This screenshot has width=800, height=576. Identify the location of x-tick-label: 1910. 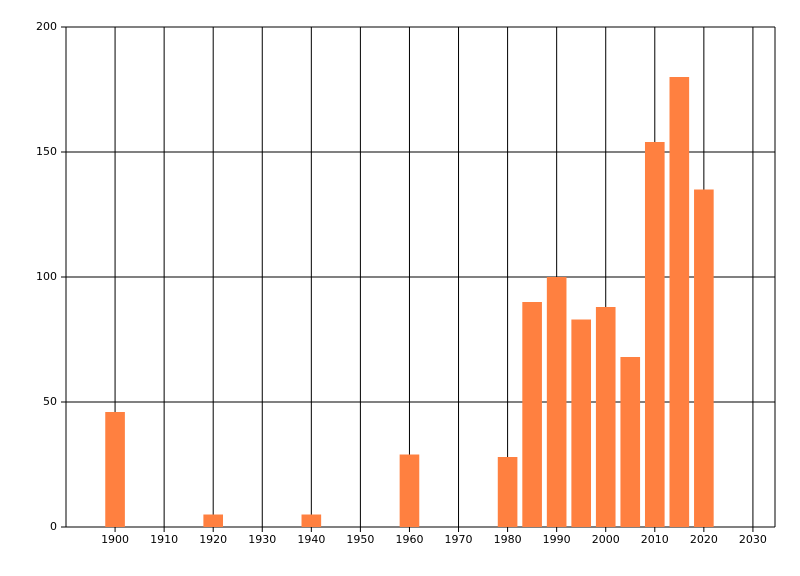
(164, 539).